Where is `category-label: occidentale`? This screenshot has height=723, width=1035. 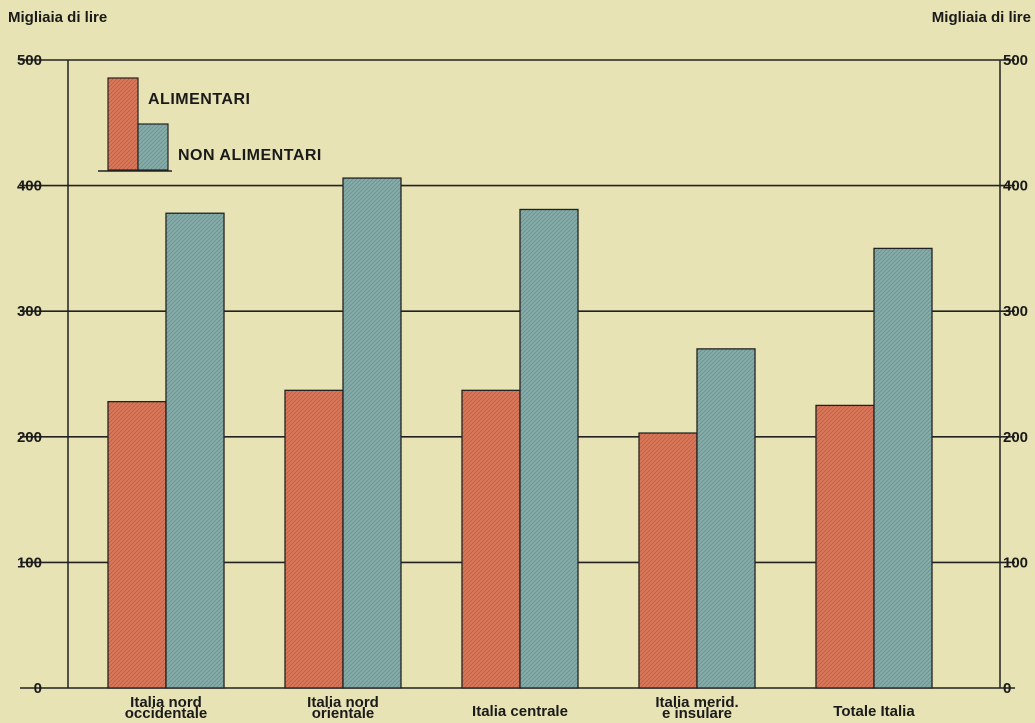 category-label: occidentale is located at coordinates (166, 713).